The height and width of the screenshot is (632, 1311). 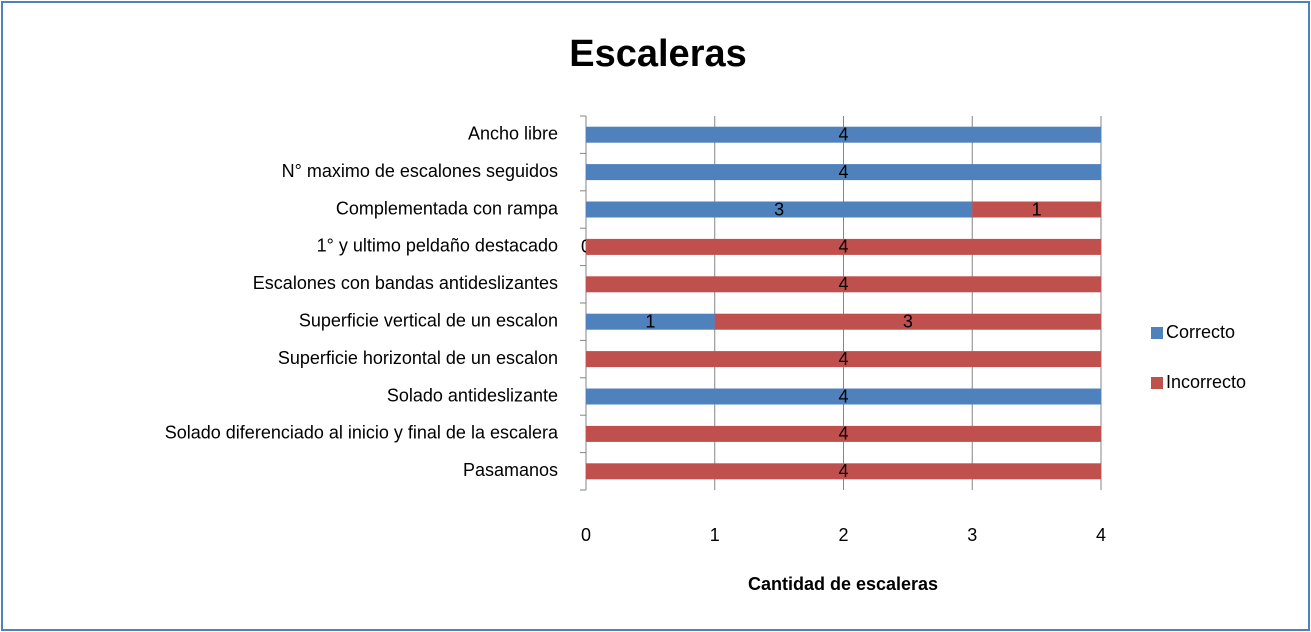 I want to click on y-tick-label: N° maximo de escalones seguidos, so click(x=420, y=171).